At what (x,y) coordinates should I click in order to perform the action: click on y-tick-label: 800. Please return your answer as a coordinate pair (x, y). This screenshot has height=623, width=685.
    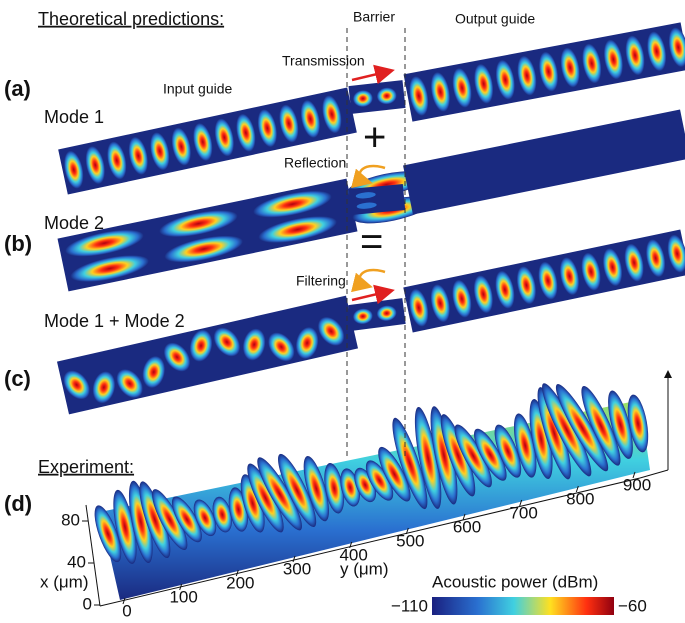
    Looking at the image, I should click on (580, 498).